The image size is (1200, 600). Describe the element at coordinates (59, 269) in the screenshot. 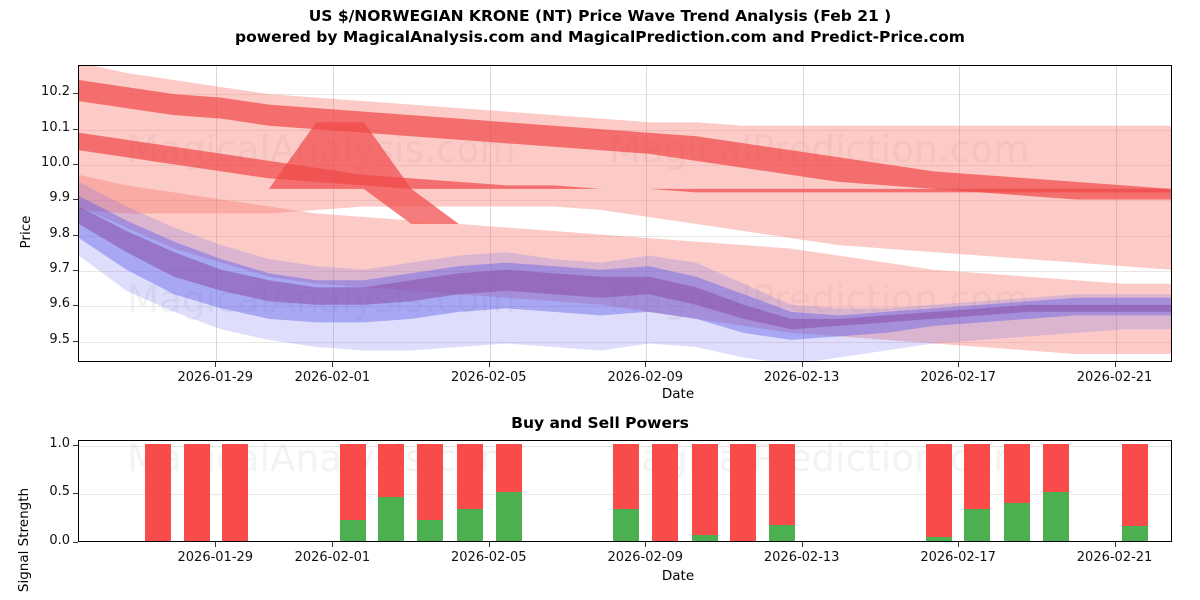

I see `price-ytick-label: 9.7` at that location.